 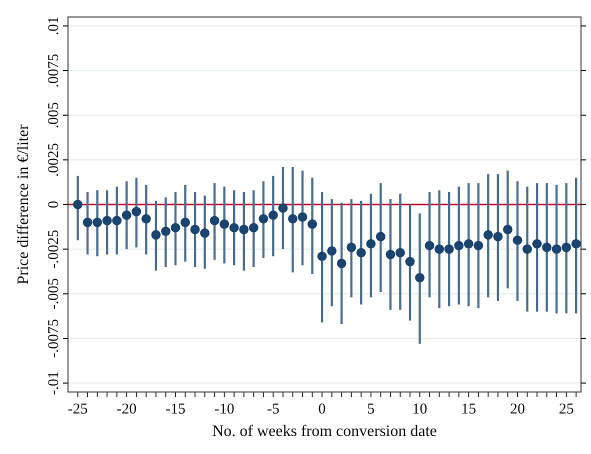 I want to click on y-tick-label: -.005, so click(x=54, y=294).